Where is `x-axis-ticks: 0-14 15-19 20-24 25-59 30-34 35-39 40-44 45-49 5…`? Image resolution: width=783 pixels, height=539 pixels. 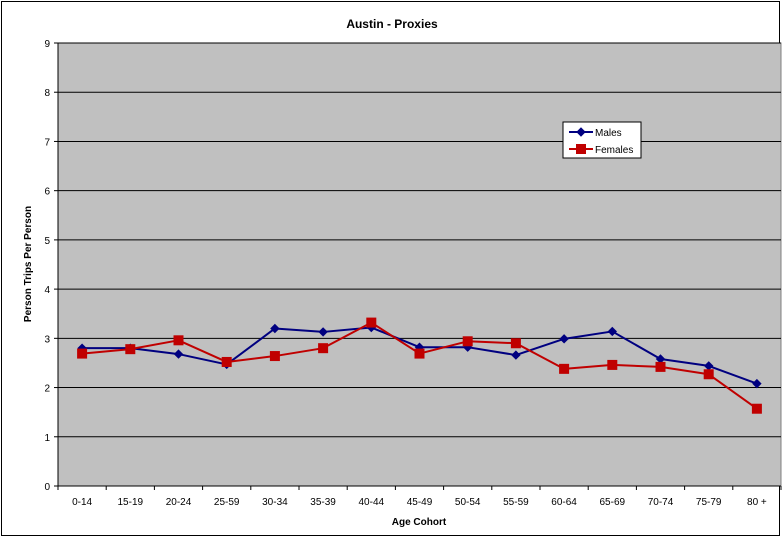
x-axis-ticks: 0-14 15-19 20-24 25-59 30-34 35-39 40-44 45-49 5… is located at coordinates (419, 497).